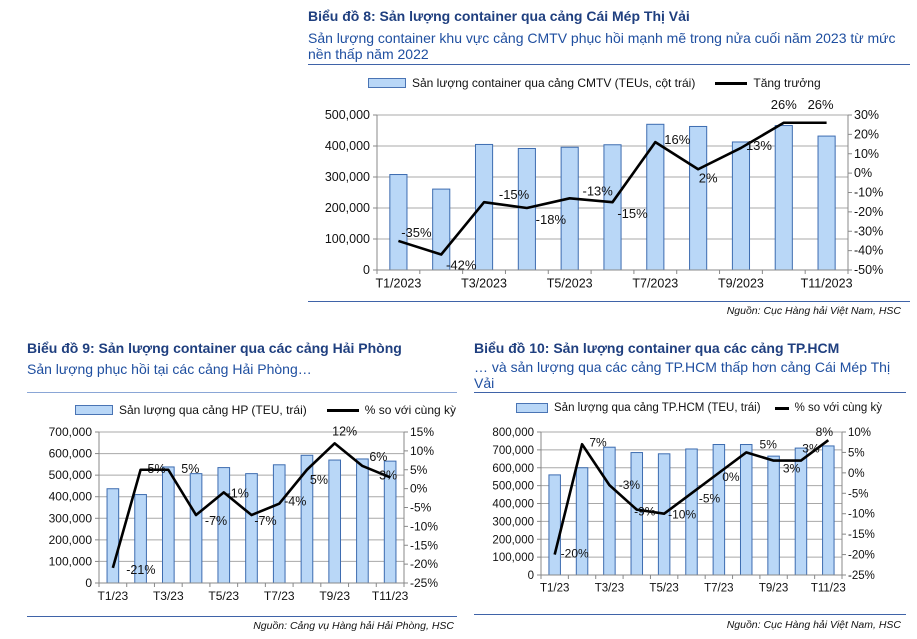 Image resolution: width=917 pixels, height=639 pixels. Describe the element at coordinates (759, 145) in the screenshot. I see `chart8-data-label: 13%` at that location.